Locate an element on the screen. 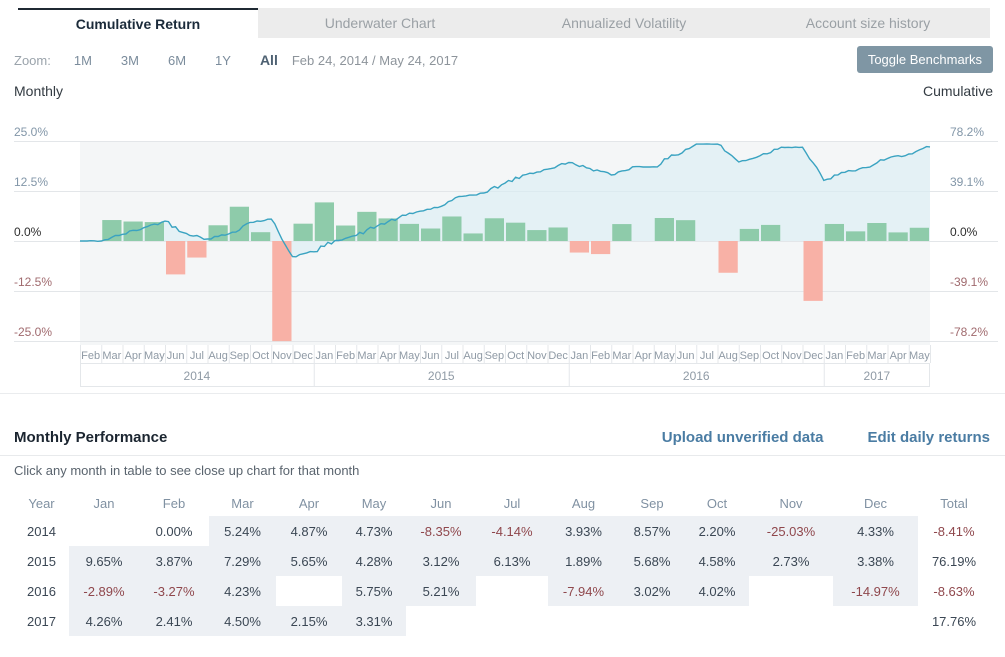 This screenshot has height=657, width=1005. month-cell: 7.29% is located at coordinates (242, 561).